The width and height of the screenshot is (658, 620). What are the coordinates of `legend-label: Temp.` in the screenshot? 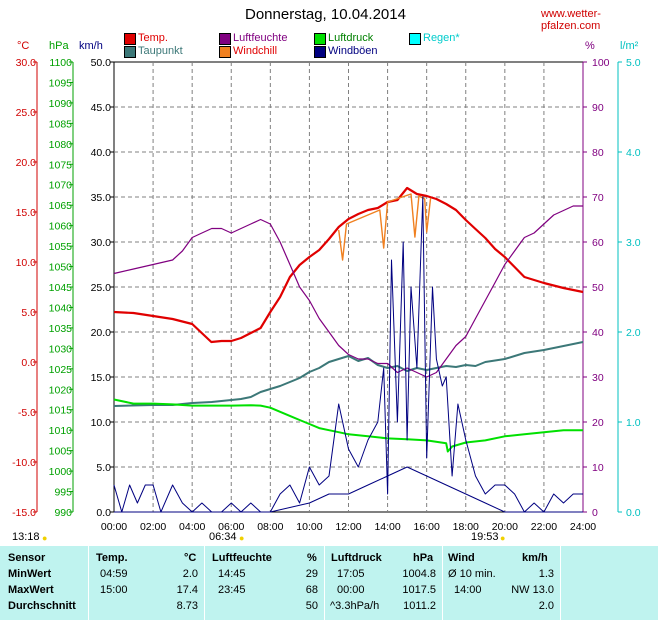 It's located at (153, 38).